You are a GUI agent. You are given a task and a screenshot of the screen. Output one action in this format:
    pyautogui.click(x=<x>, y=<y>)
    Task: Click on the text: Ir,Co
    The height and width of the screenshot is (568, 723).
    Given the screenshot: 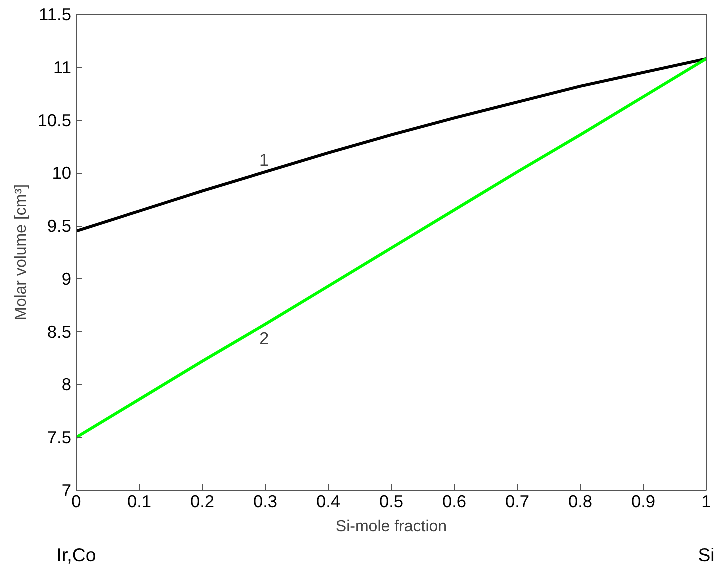 What is the action you would take?
    pyautogui.click(x=76, y=555)
    